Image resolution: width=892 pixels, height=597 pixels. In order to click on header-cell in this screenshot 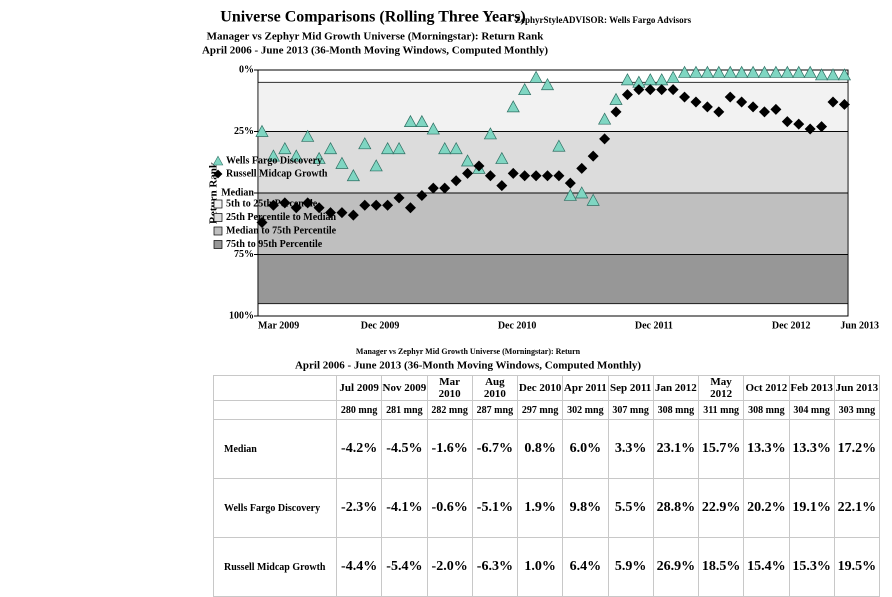, I will do `click(275, 388)`.